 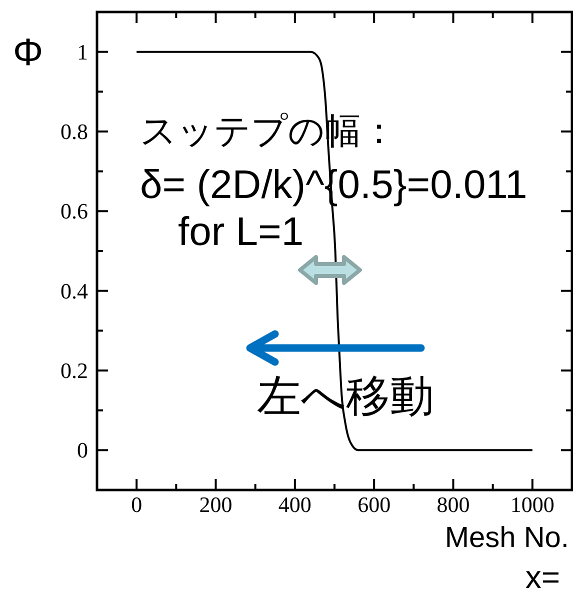 I want to click on x-tick-label: 600, so click(x=374, y=504).